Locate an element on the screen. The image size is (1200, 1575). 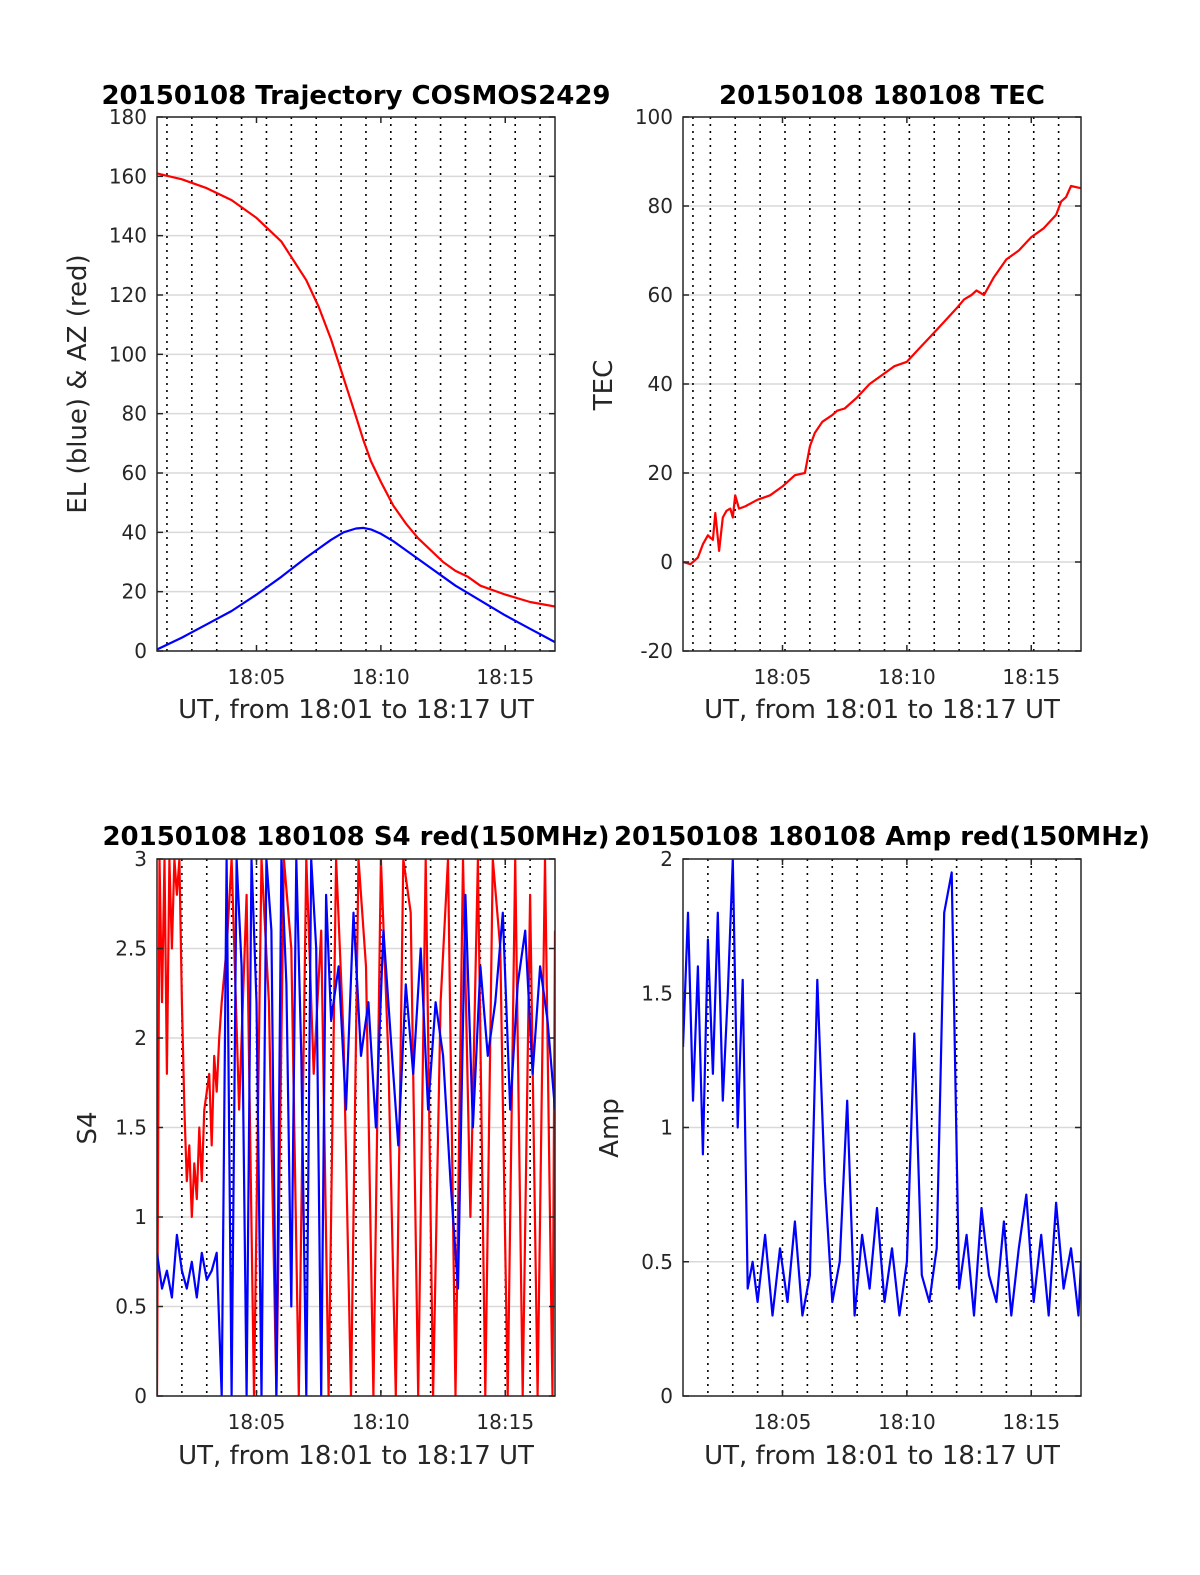
y-tick-label: 180 is located at coordinates (128, 117).